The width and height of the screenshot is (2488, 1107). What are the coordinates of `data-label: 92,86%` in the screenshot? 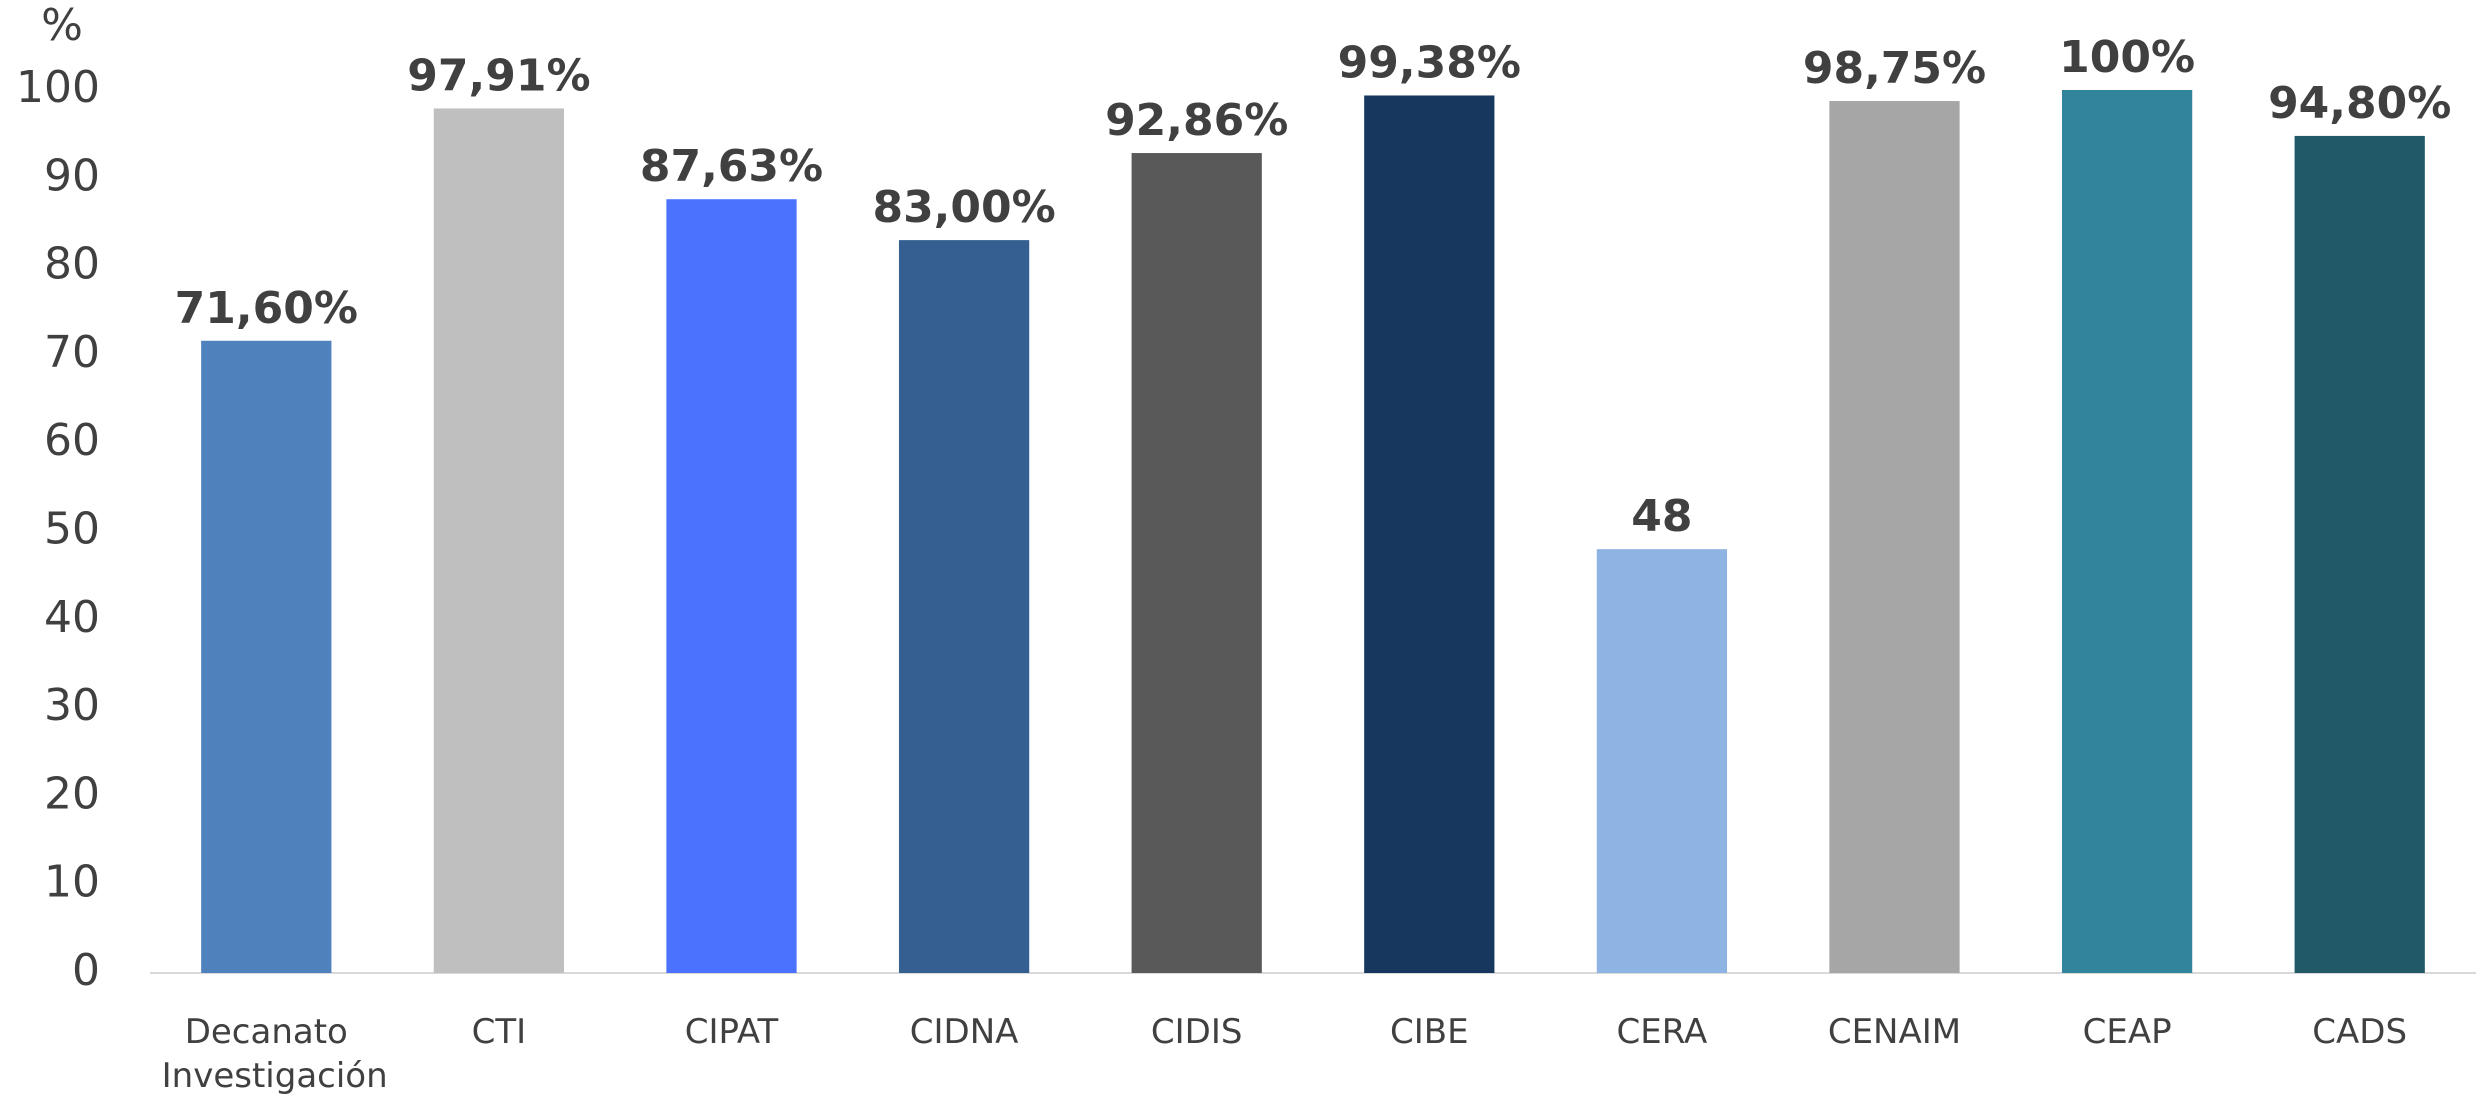 It's located at (1196, 120).